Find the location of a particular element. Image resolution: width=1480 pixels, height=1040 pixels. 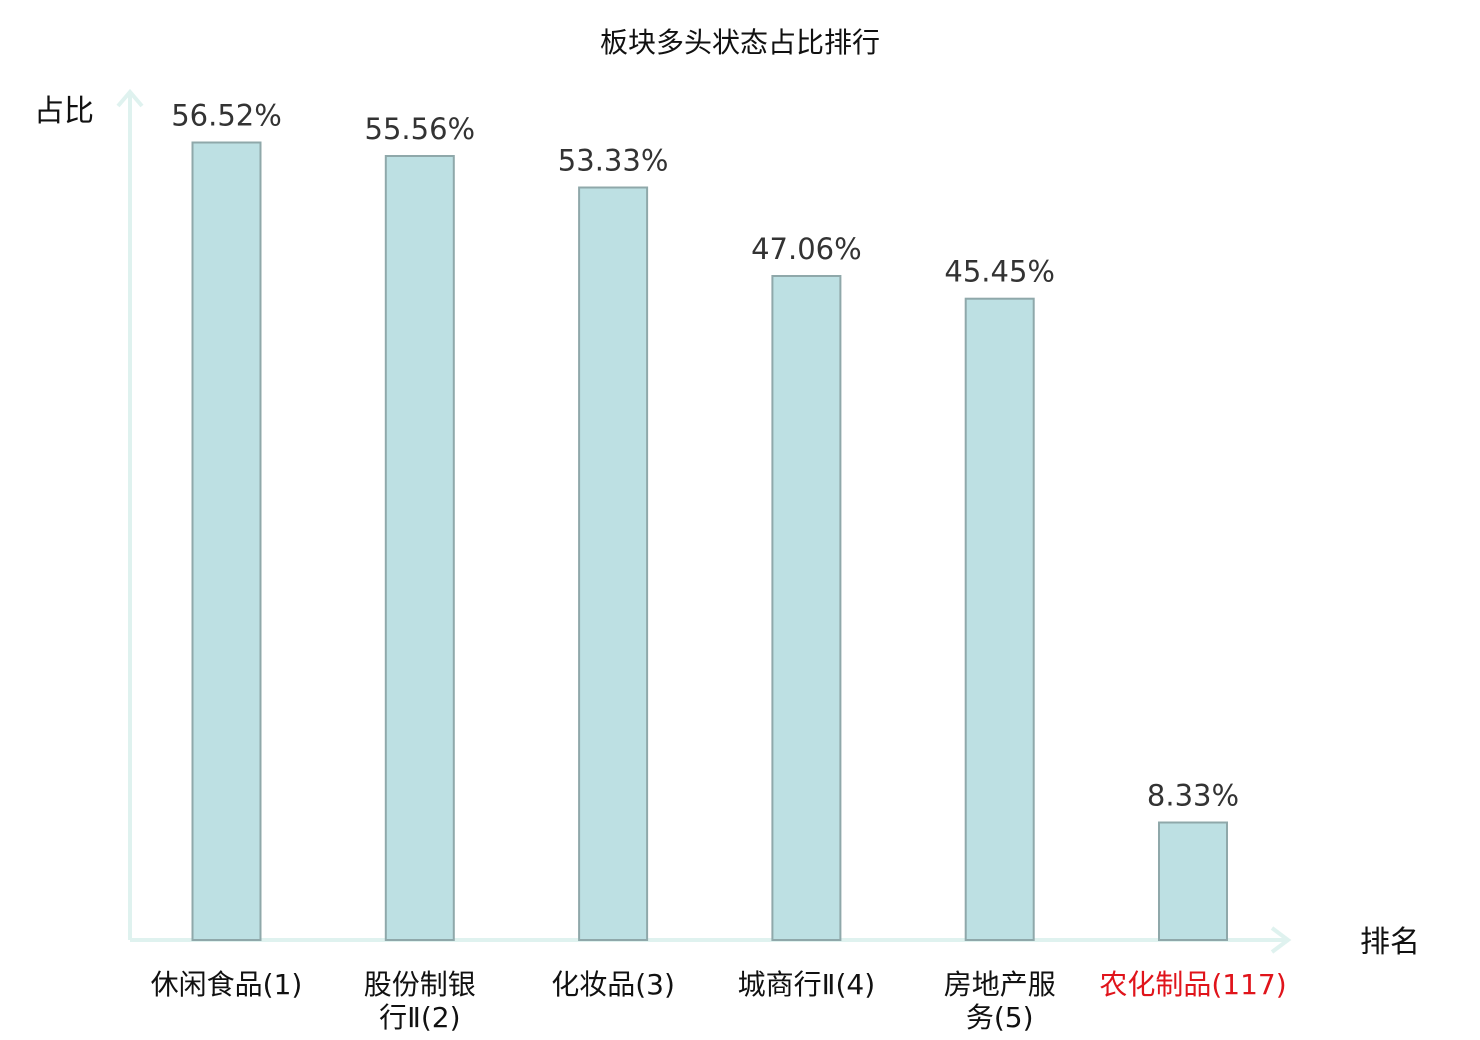

x-tick-line: 化妆品(3) is located at coordinates (613, 984).